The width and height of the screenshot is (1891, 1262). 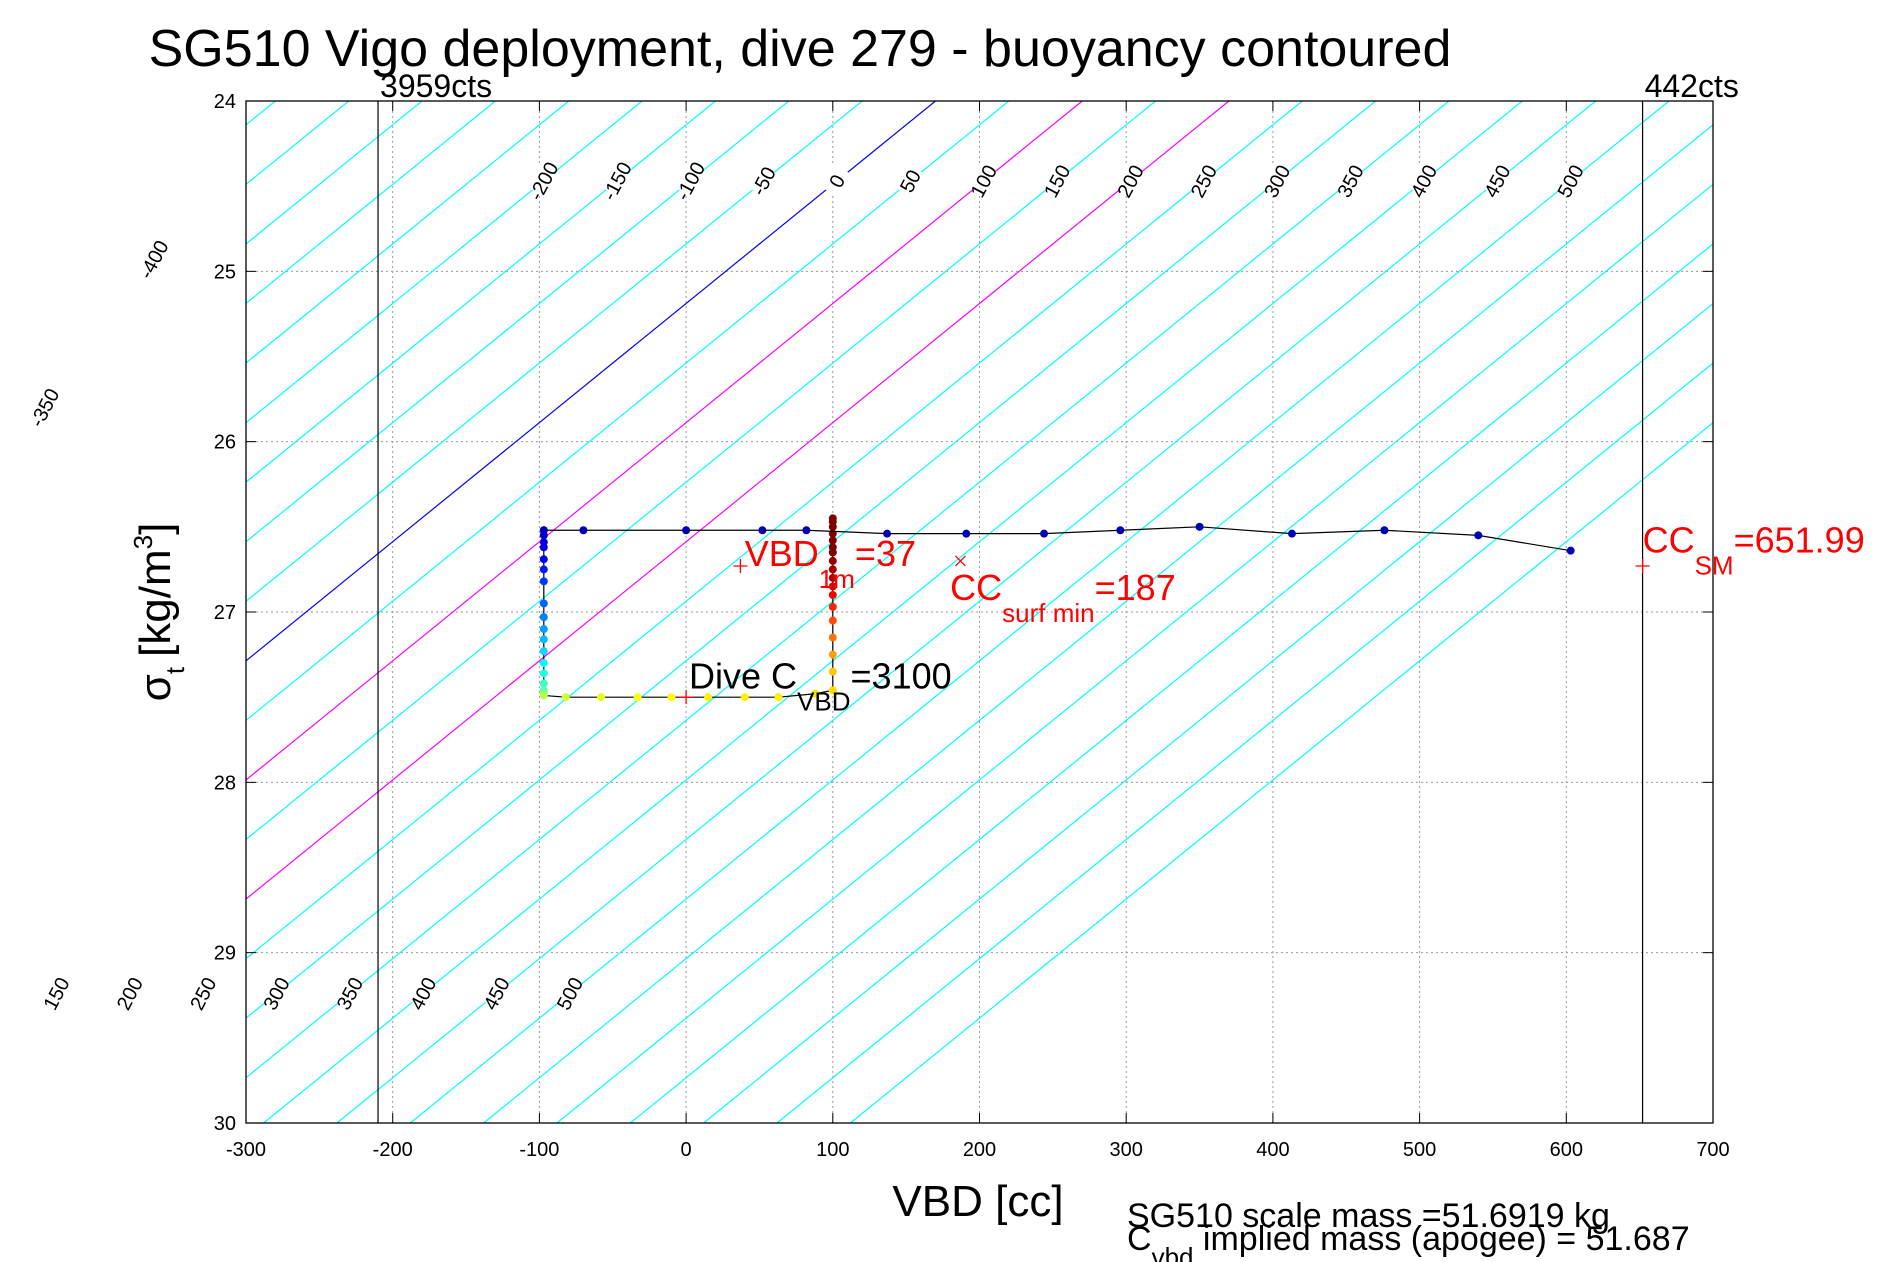 I want to click on count-label: 442cts, so click(x=1692, y=86).